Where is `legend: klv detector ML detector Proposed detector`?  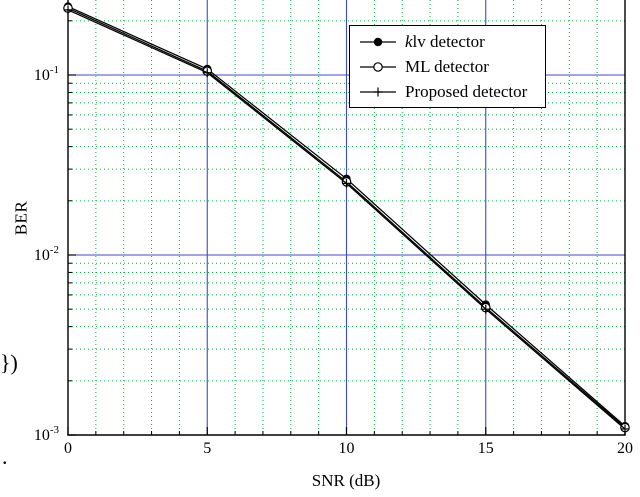 legend: klv detector ML detector Proposed detector is located at coordinates (447, 66).